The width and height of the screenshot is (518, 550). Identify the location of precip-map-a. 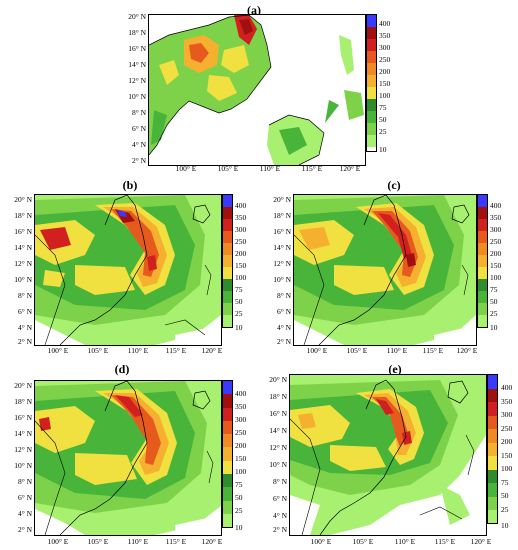
(257, 90).